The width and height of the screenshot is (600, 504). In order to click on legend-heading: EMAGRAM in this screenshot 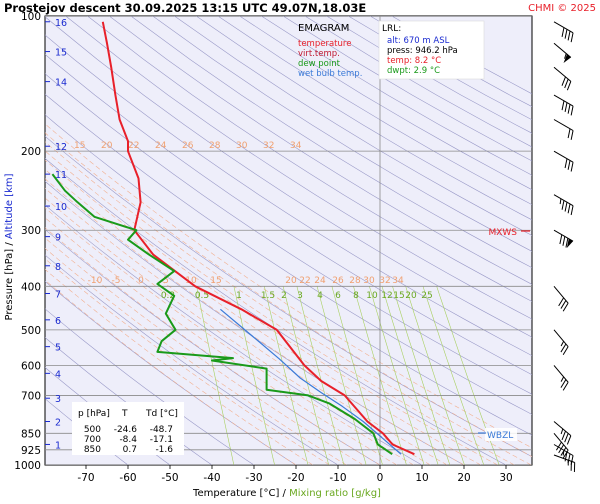, I will do `click(323, 28)`.